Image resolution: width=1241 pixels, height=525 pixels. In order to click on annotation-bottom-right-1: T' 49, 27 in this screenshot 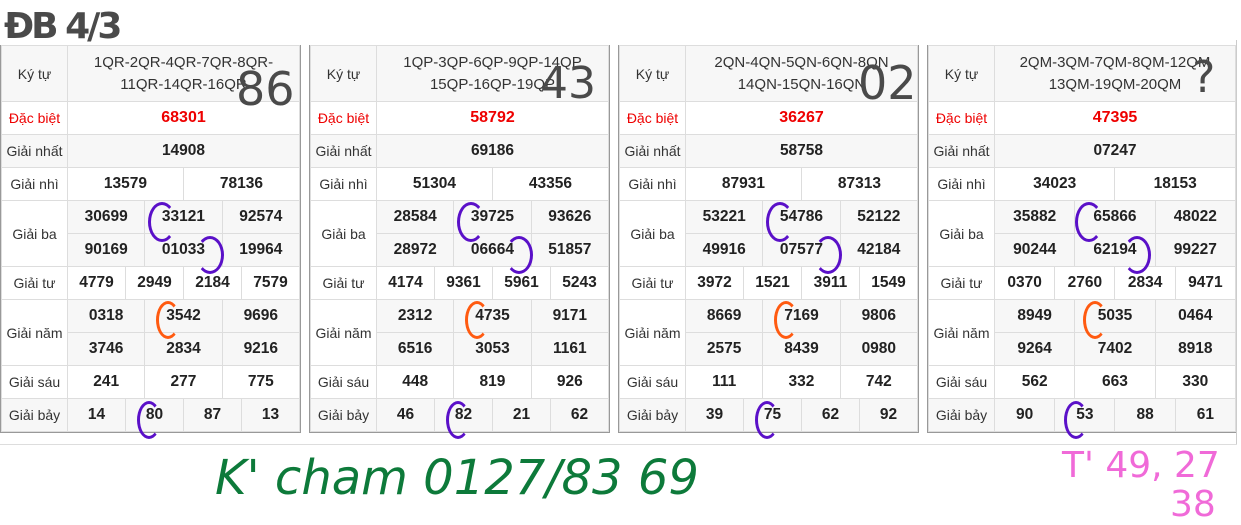, I will do `click(1141, 465)`.